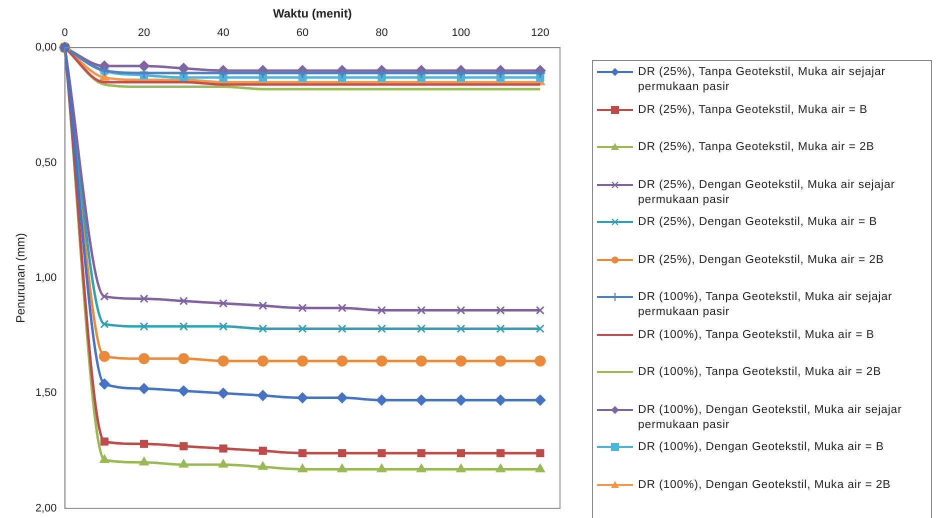 The height and width of the screenshot is (518, 938). I want to click on x-tick-label: 60, so click(302, 33).